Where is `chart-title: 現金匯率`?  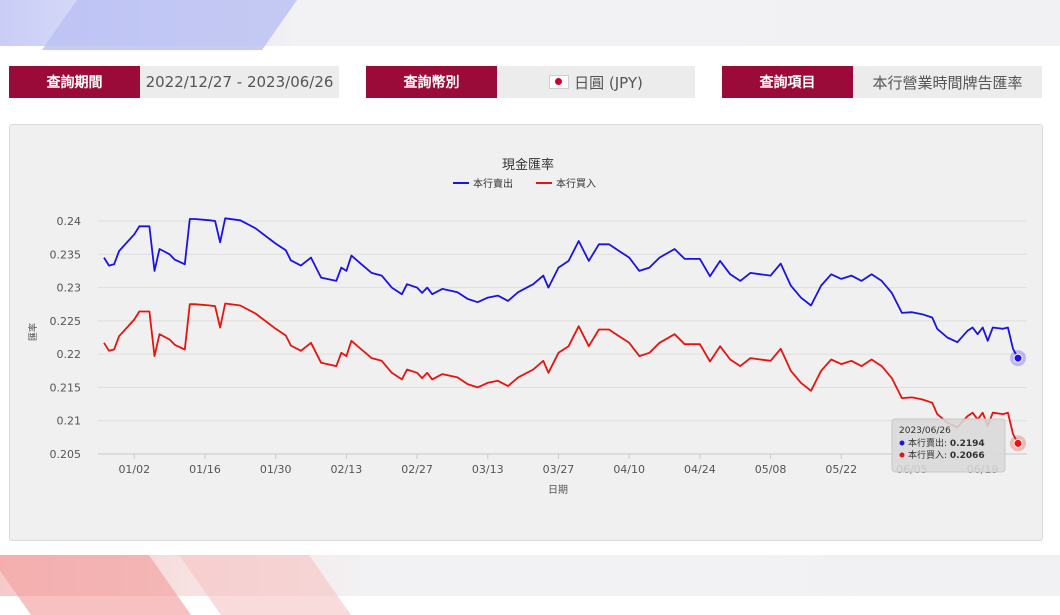 chart-title: 現金匯率 is located at coordinates (528, 165).